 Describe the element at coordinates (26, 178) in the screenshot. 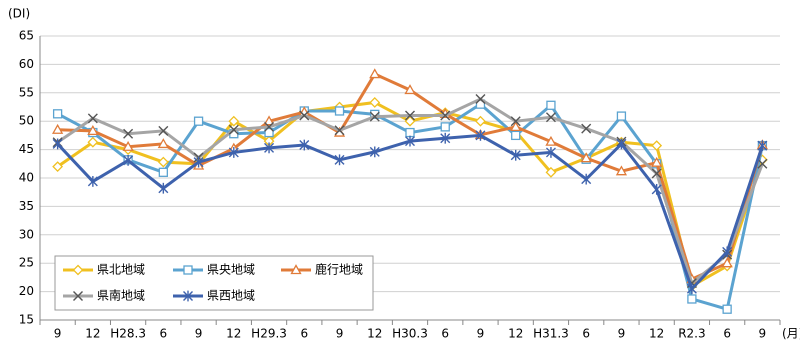

I see `y-tick-label: 40` at that location.